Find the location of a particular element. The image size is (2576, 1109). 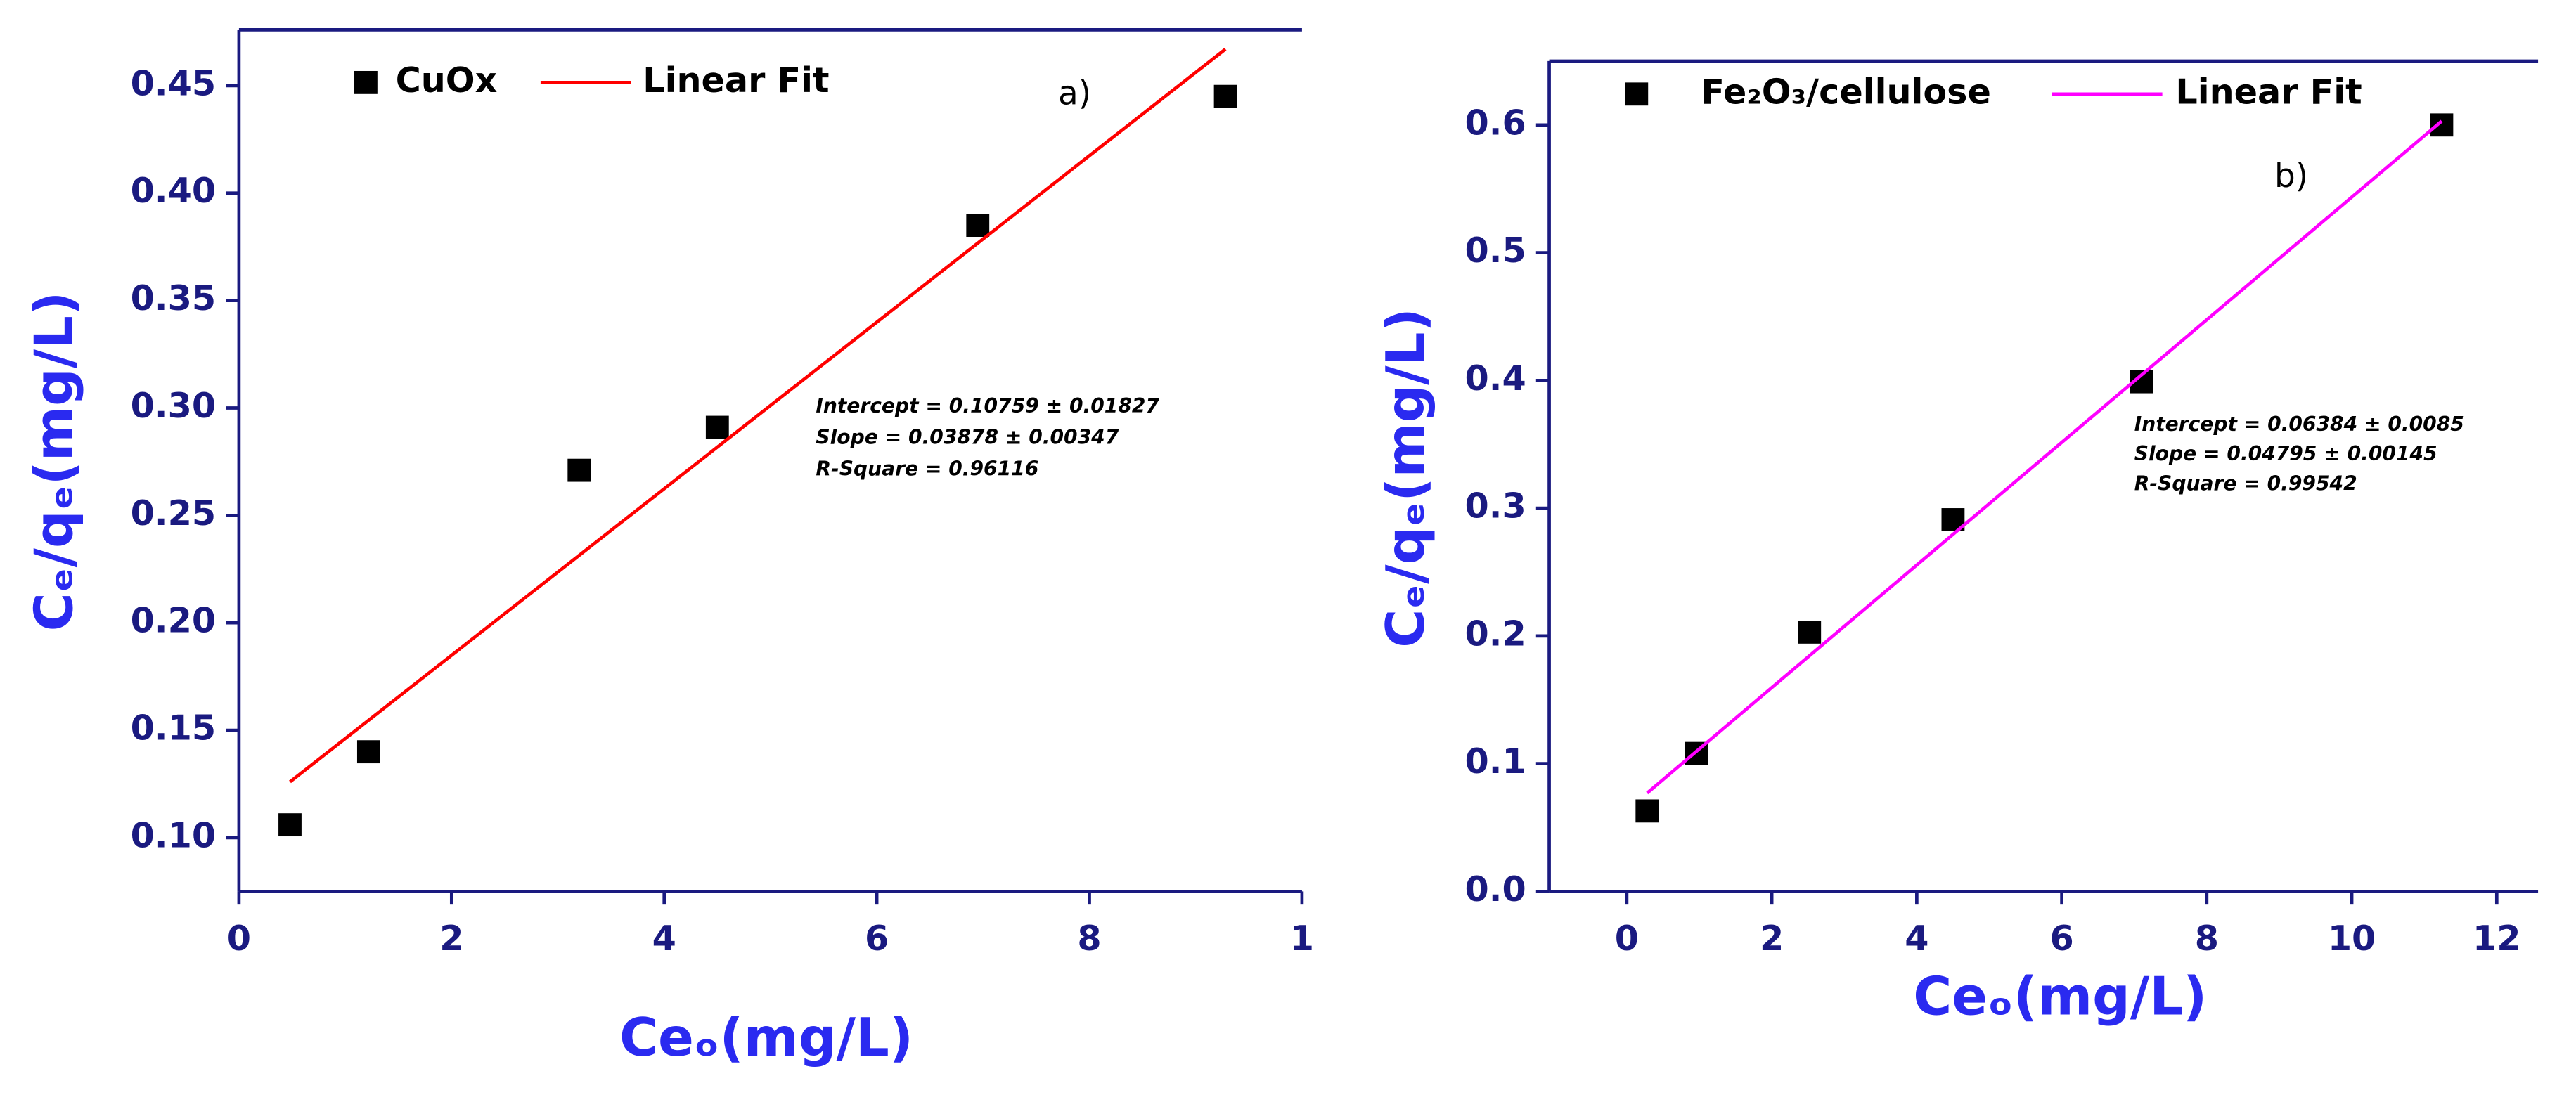

x-tick-label: 12 is located at coordinates (2497, 938).